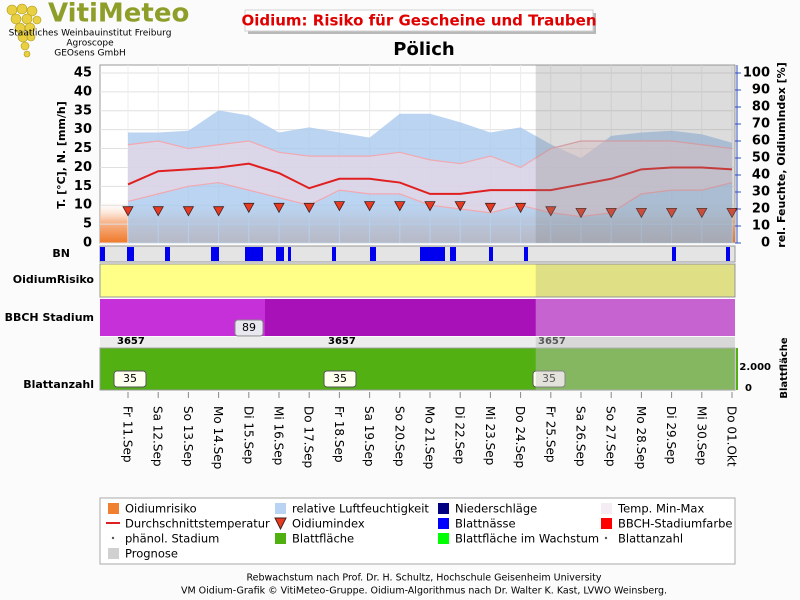 Image resolution: width=800 pixels, height=600 pixels. Describe the element at coordinates (611, 436) in the screenshot. I see `x-tick-label: So 27.Sep` at that location.